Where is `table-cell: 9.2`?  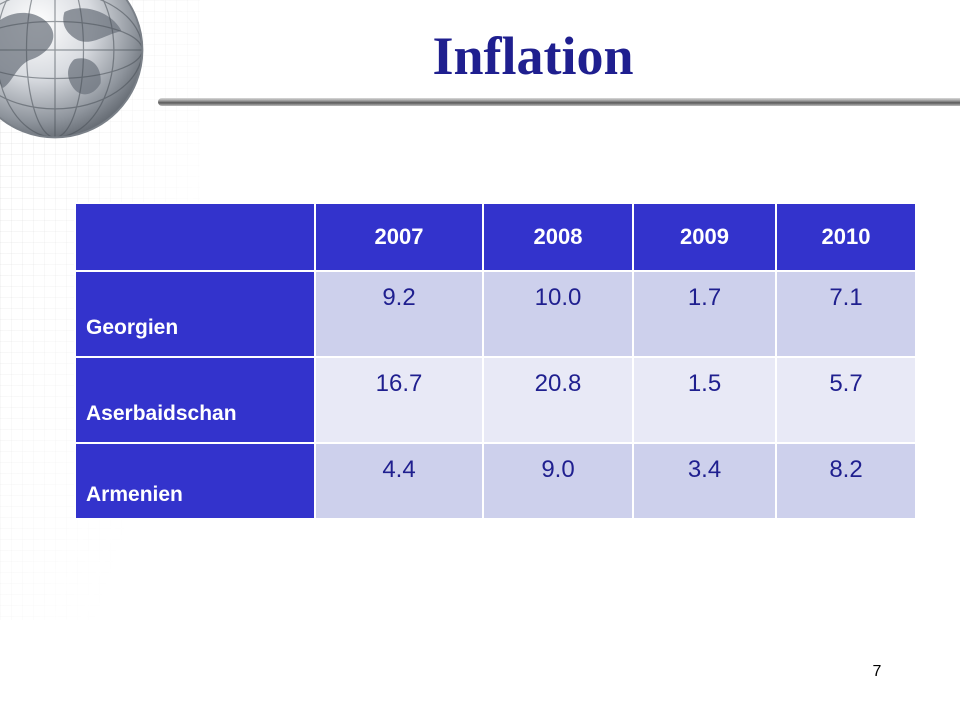 table-cell: 9.2 is located at coordinates (399, 314).